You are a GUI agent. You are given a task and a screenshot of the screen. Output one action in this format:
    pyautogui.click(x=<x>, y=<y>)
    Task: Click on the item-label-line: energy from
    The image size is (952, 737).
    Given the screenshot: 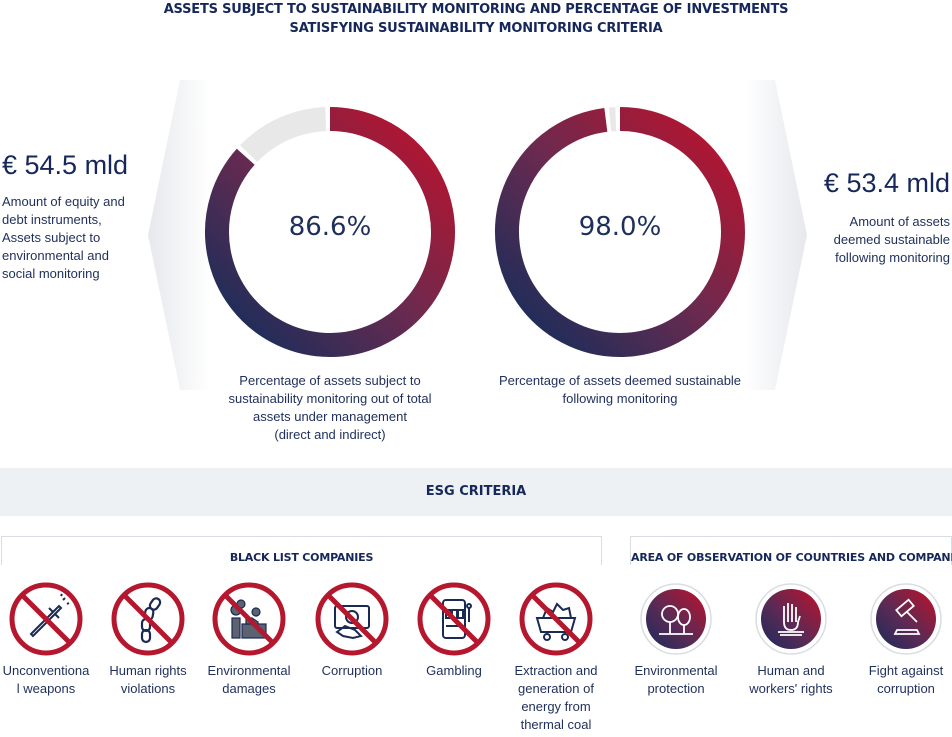 What is the action you would take?
    pyautogui.click(x=556, y=706)
    